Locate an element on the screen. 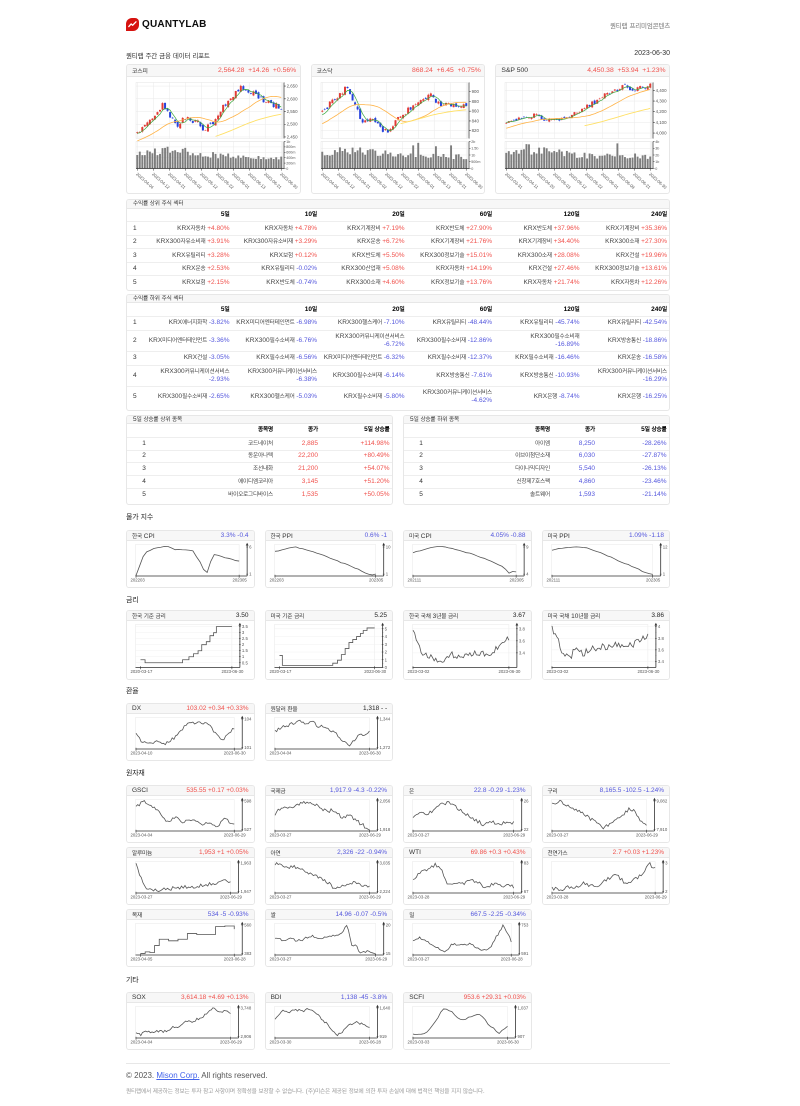 This screenshot has width=800, height=1106. svg-text: 3,748 is located at coordinates (245, 1008).